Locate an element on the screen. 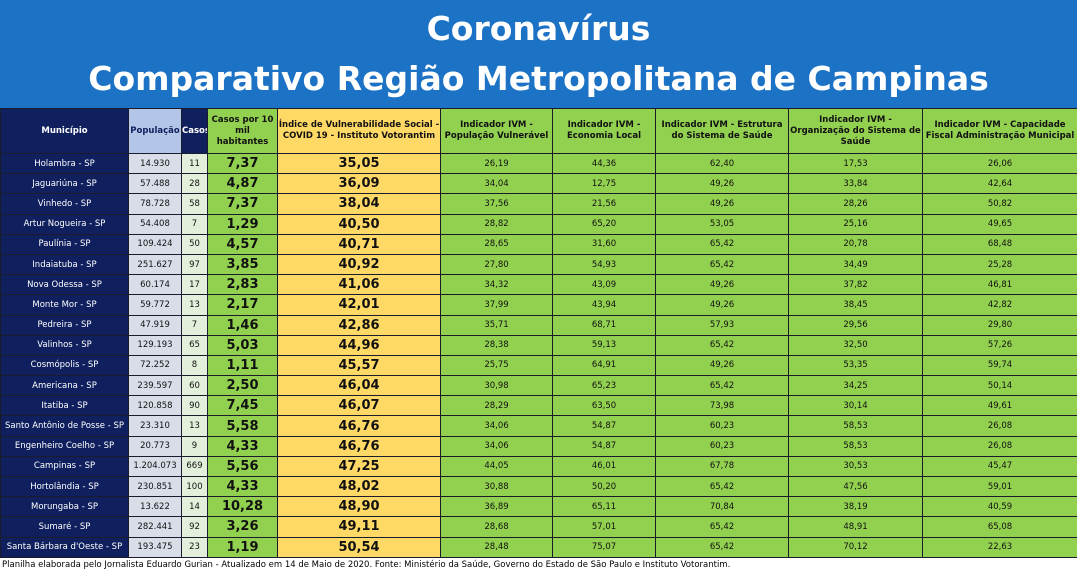 The height and width of the screenshot is (576, 1077). cell: 28,68 is located at coordinates (496, 527).